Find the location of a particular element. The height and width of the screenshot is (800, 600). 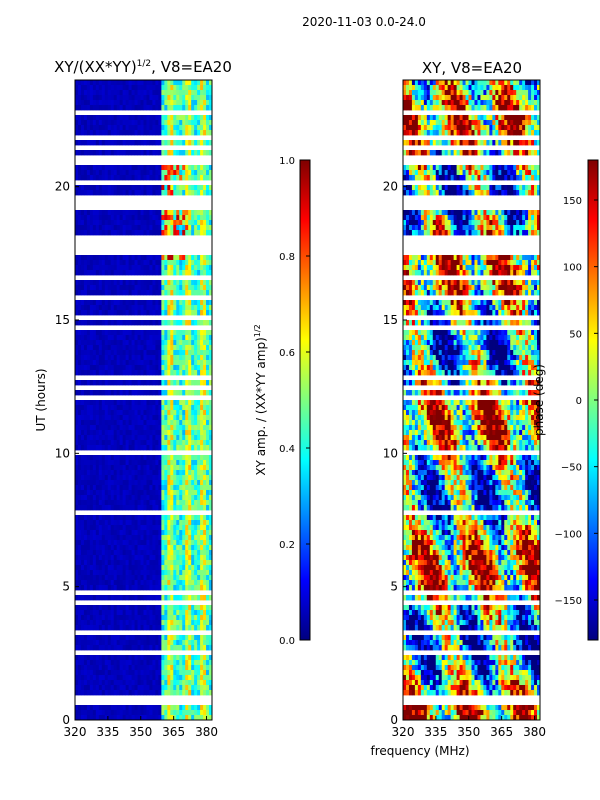

amp-colorbar-tick-label: 0.2 is located at coordinates (287, 545).